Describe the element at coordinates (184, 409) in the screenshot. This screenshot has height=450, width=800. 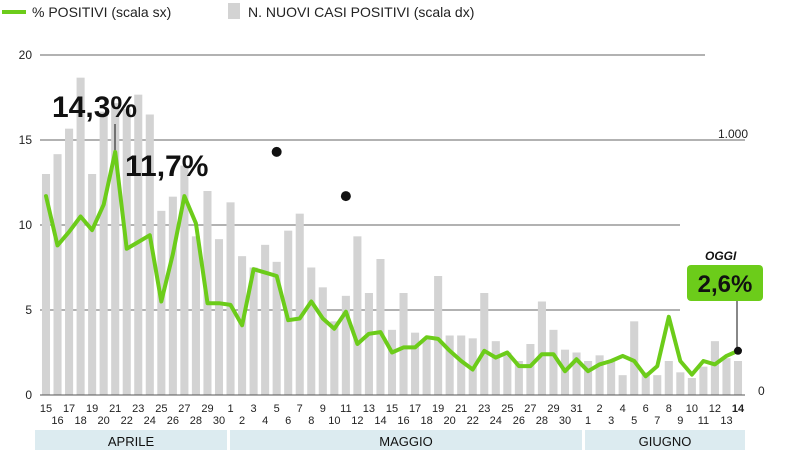
I see `x-tick-12: 27` at that location.